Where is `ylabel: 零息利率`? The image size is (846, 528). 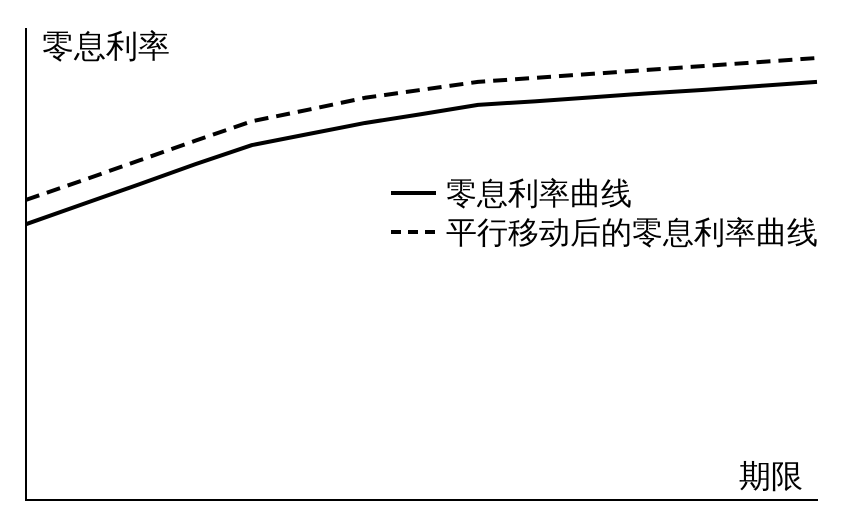 ylabel: 零息利率 is located at coordinates (106, 46).